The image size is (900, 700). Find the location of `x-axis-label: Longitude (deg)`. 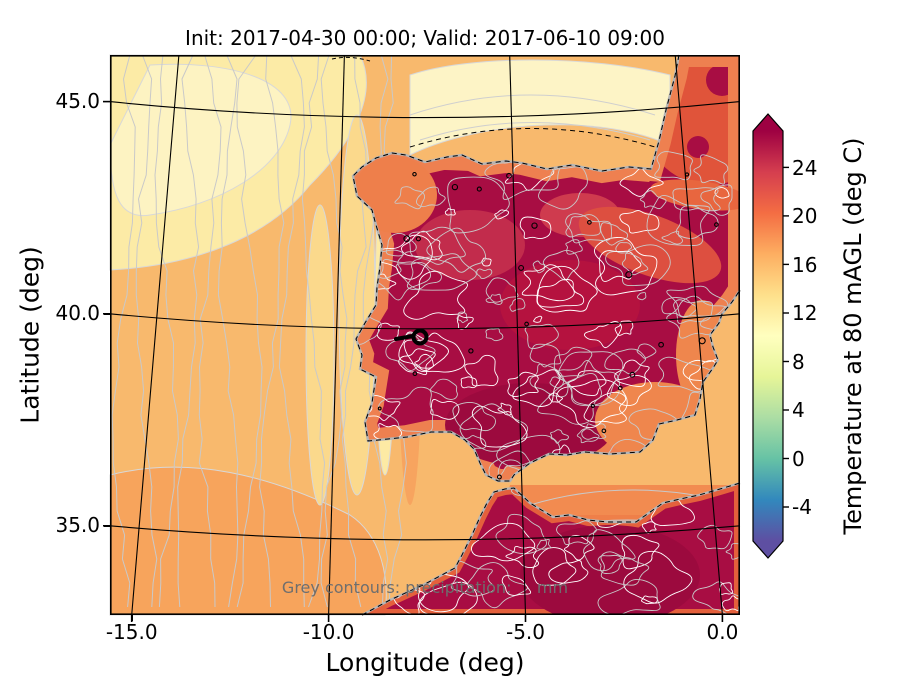

x-axis-label: Longitude (deg) is located at coordinates (425, 662).